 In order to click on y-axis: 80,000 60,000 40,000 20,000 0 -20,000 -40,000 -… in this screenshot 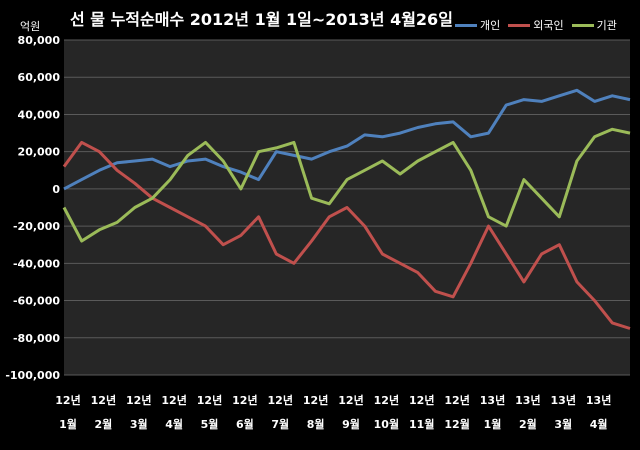, I will do `click(32, 208)`.